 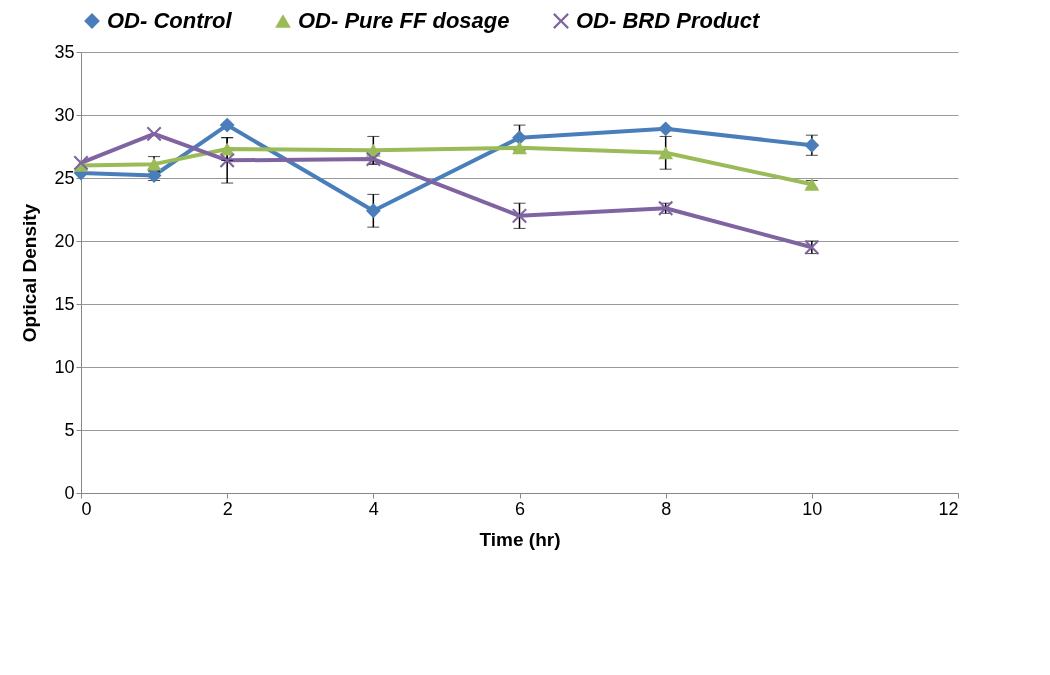 What do you see at coordinates (64, 177) in the screenshot?
I see `y-tick-label: 25` at bounding box center [64, 177].